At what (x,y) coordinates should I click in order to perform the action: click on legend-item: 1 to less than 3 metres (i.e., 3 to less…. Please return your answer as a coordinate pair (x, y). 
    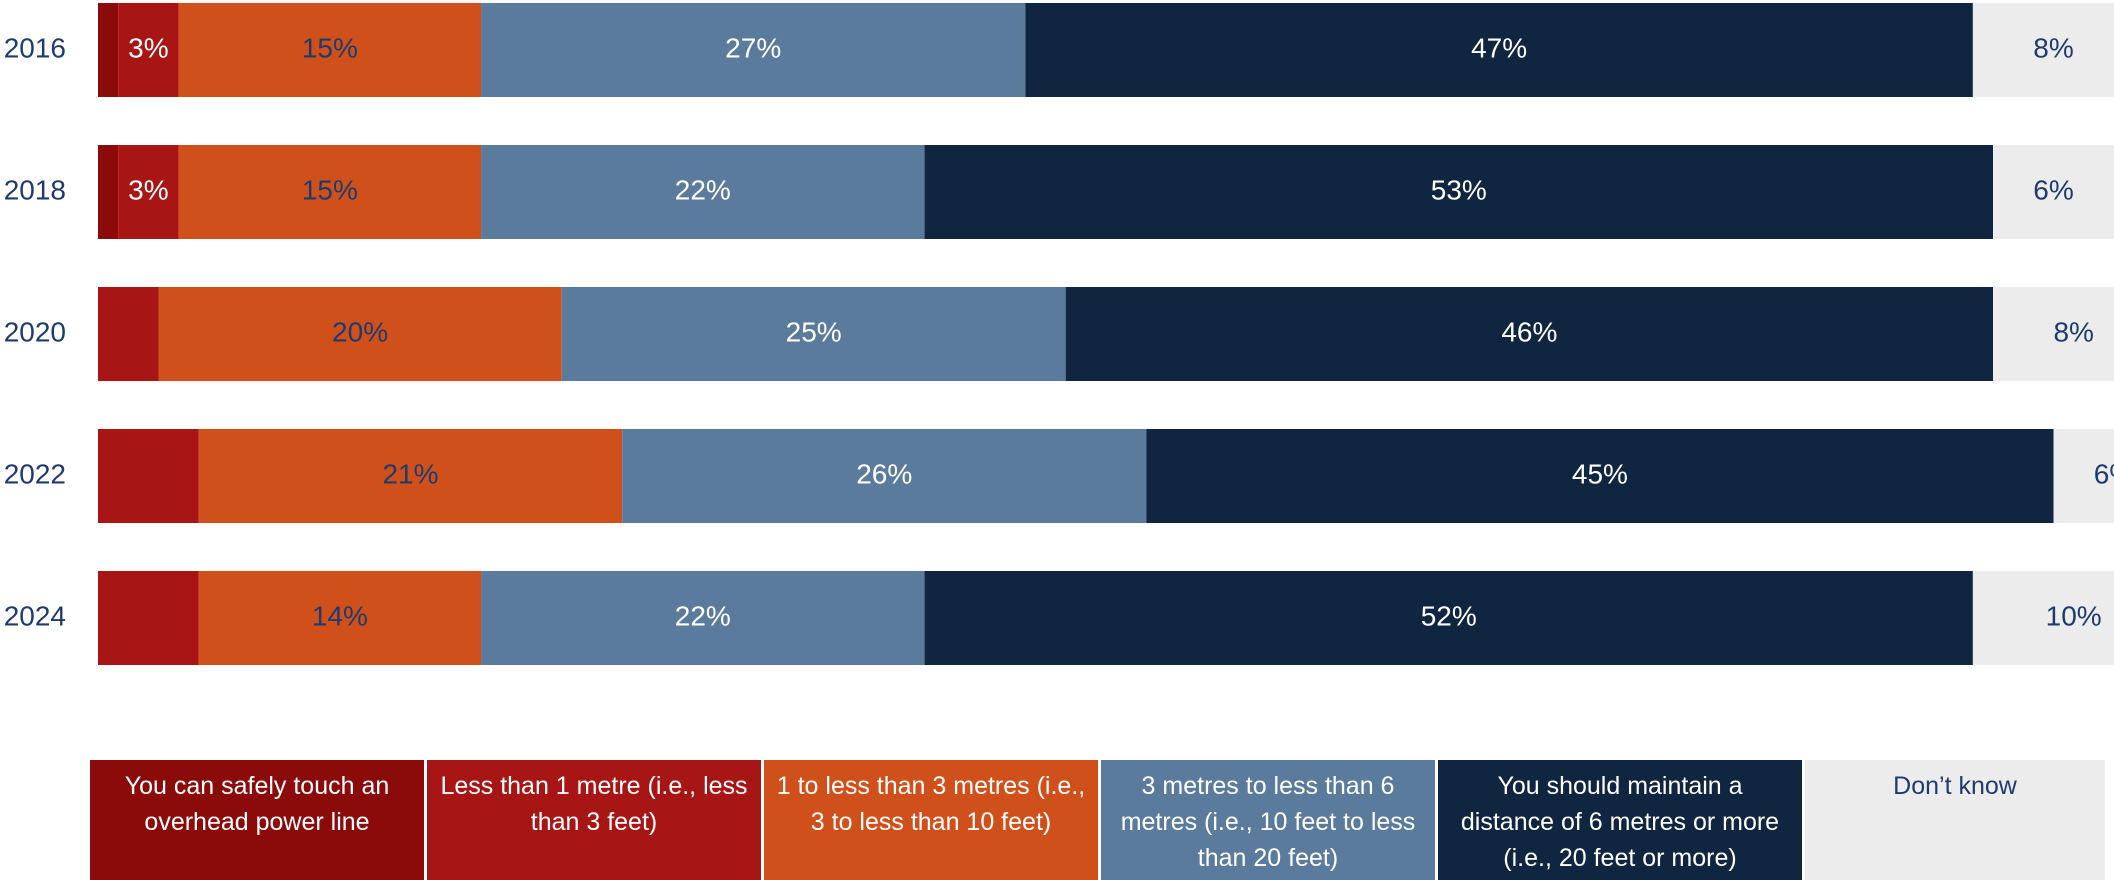
    Looking at the image, I should click on (931, 820).